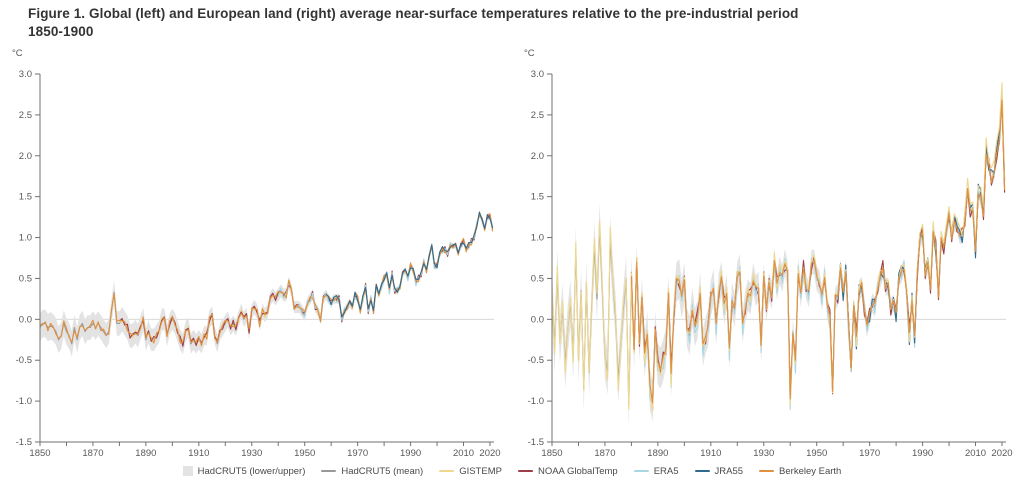 This screenshot has width=1024, height=490. Describe the element at coordinates (810, 471) in the screenshot. I see `legend-item-label: Berkeley Earth` at that location.